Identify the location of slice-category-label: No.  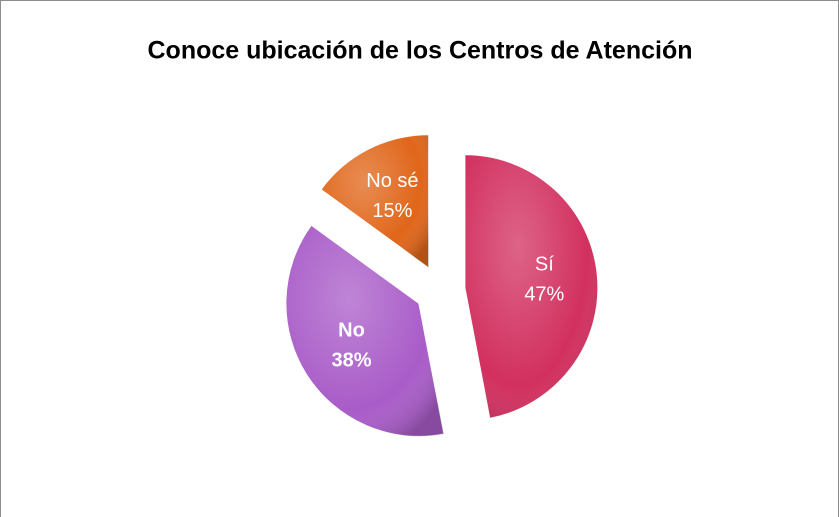
(351, 330).